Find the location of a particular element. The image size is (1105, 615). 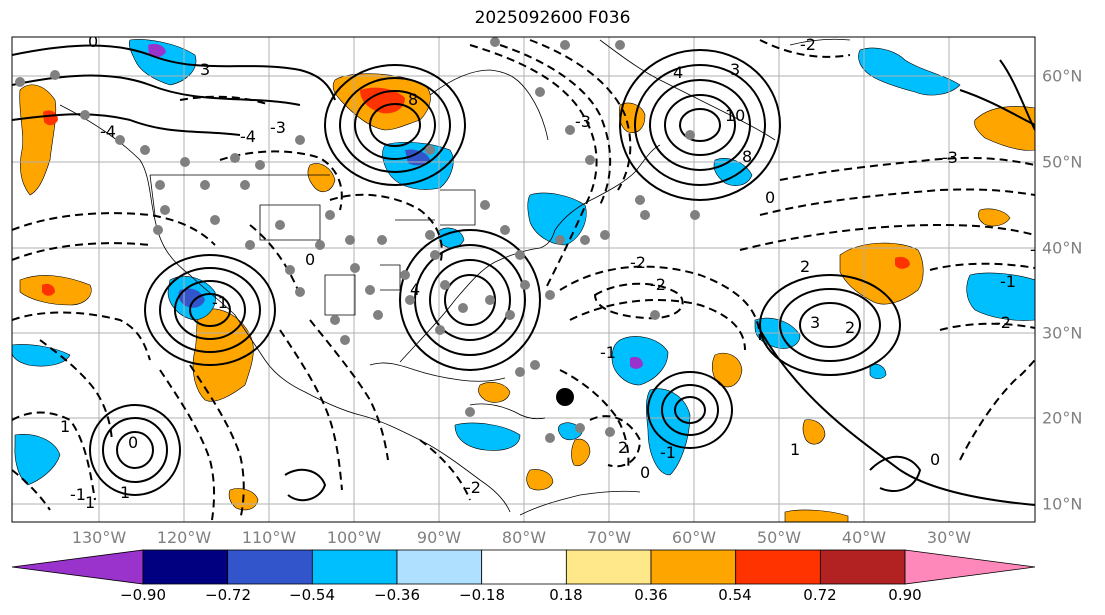

storm-center-marker is located at coordinates (565, 397).